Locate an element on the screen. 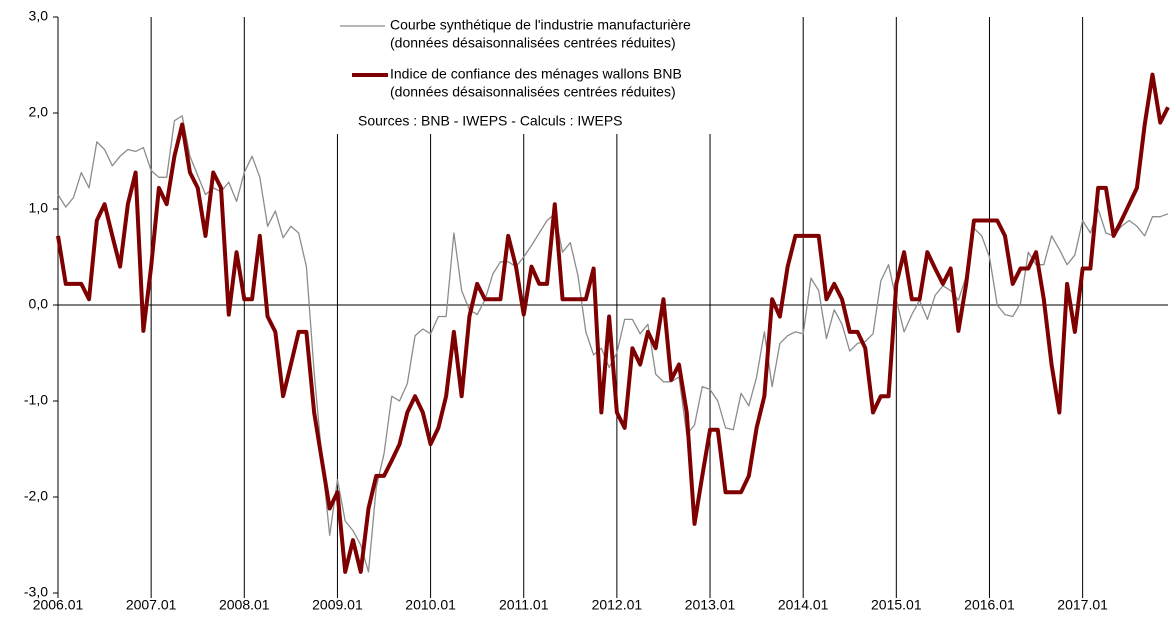 The image size is (1170, 623). y-tick-label: 1,0 is located at coordinates (39, 208).